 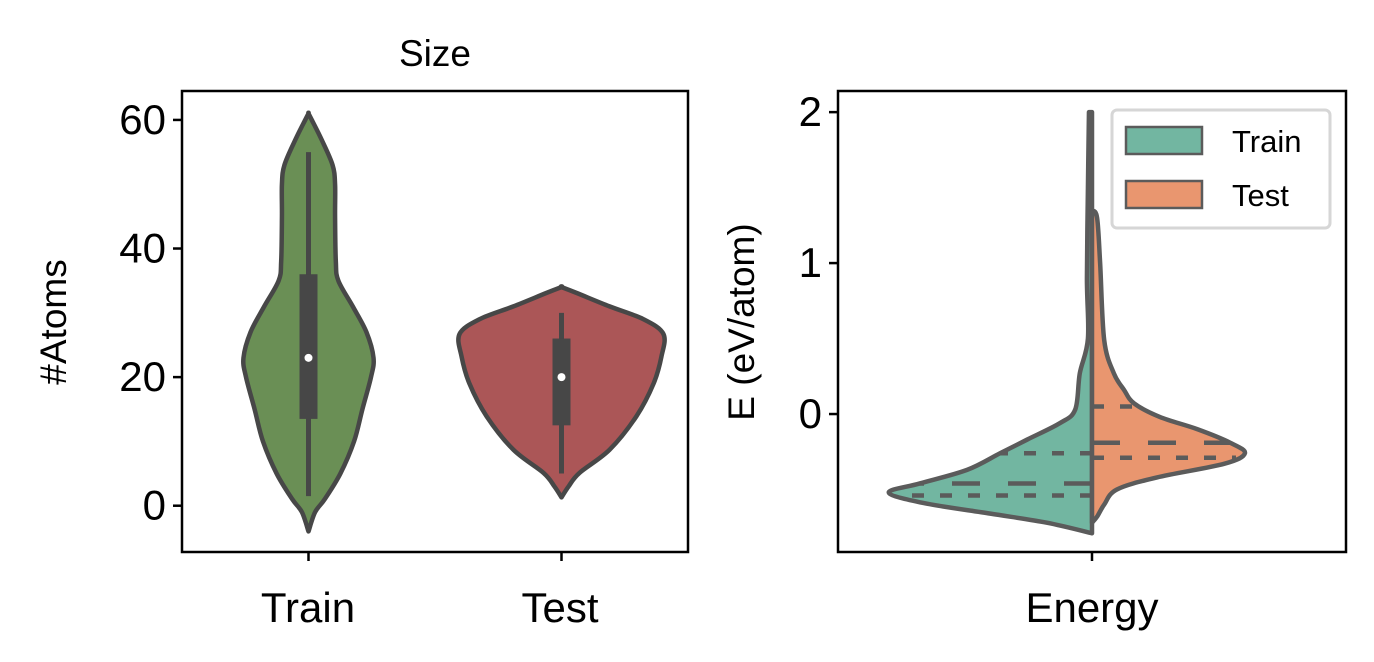 What do you see at coordinates (1221, 169) in the screenshot?
I see `legend: Train Test` at bounding box center [1221, 169].